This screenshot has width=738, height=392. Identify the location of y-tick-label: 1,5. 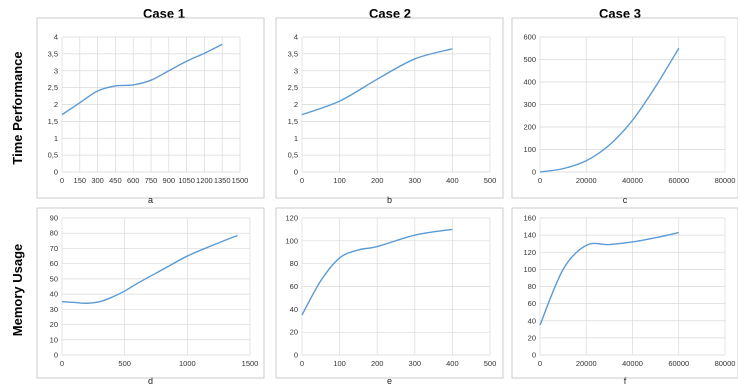
(53, 121).